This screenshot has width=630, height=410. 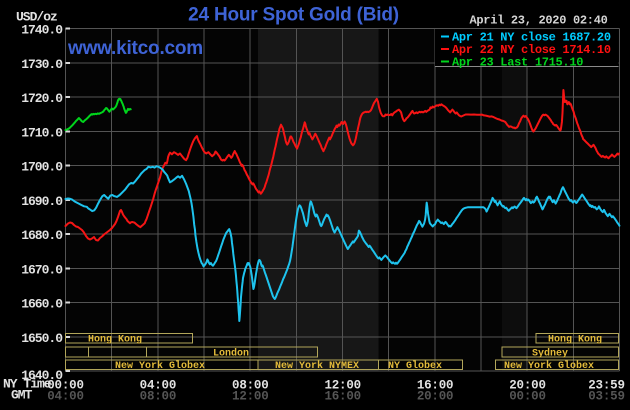 What do you see at coordinates (293, 15) in the screenshot?
I see `svg-text: 24 Hour Spot Gold (Bid)` at bounding box center [293, 15].